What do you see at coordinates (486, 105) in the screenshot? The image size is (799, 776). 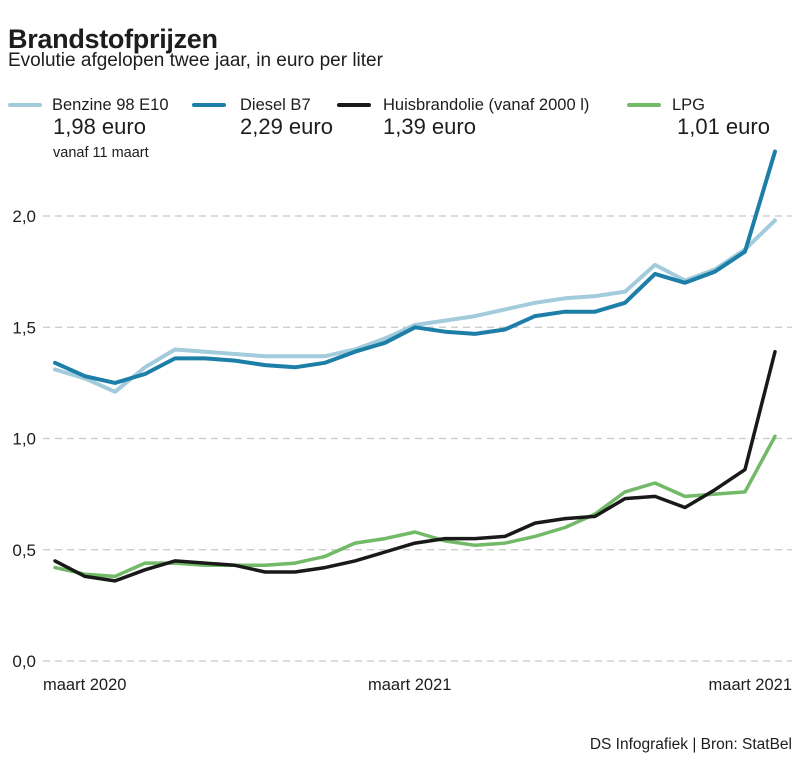 I see `legend-label-huisbrandolie: Huisbrandolie (vanaf 2000 l)` at bounding box center [486, 105].